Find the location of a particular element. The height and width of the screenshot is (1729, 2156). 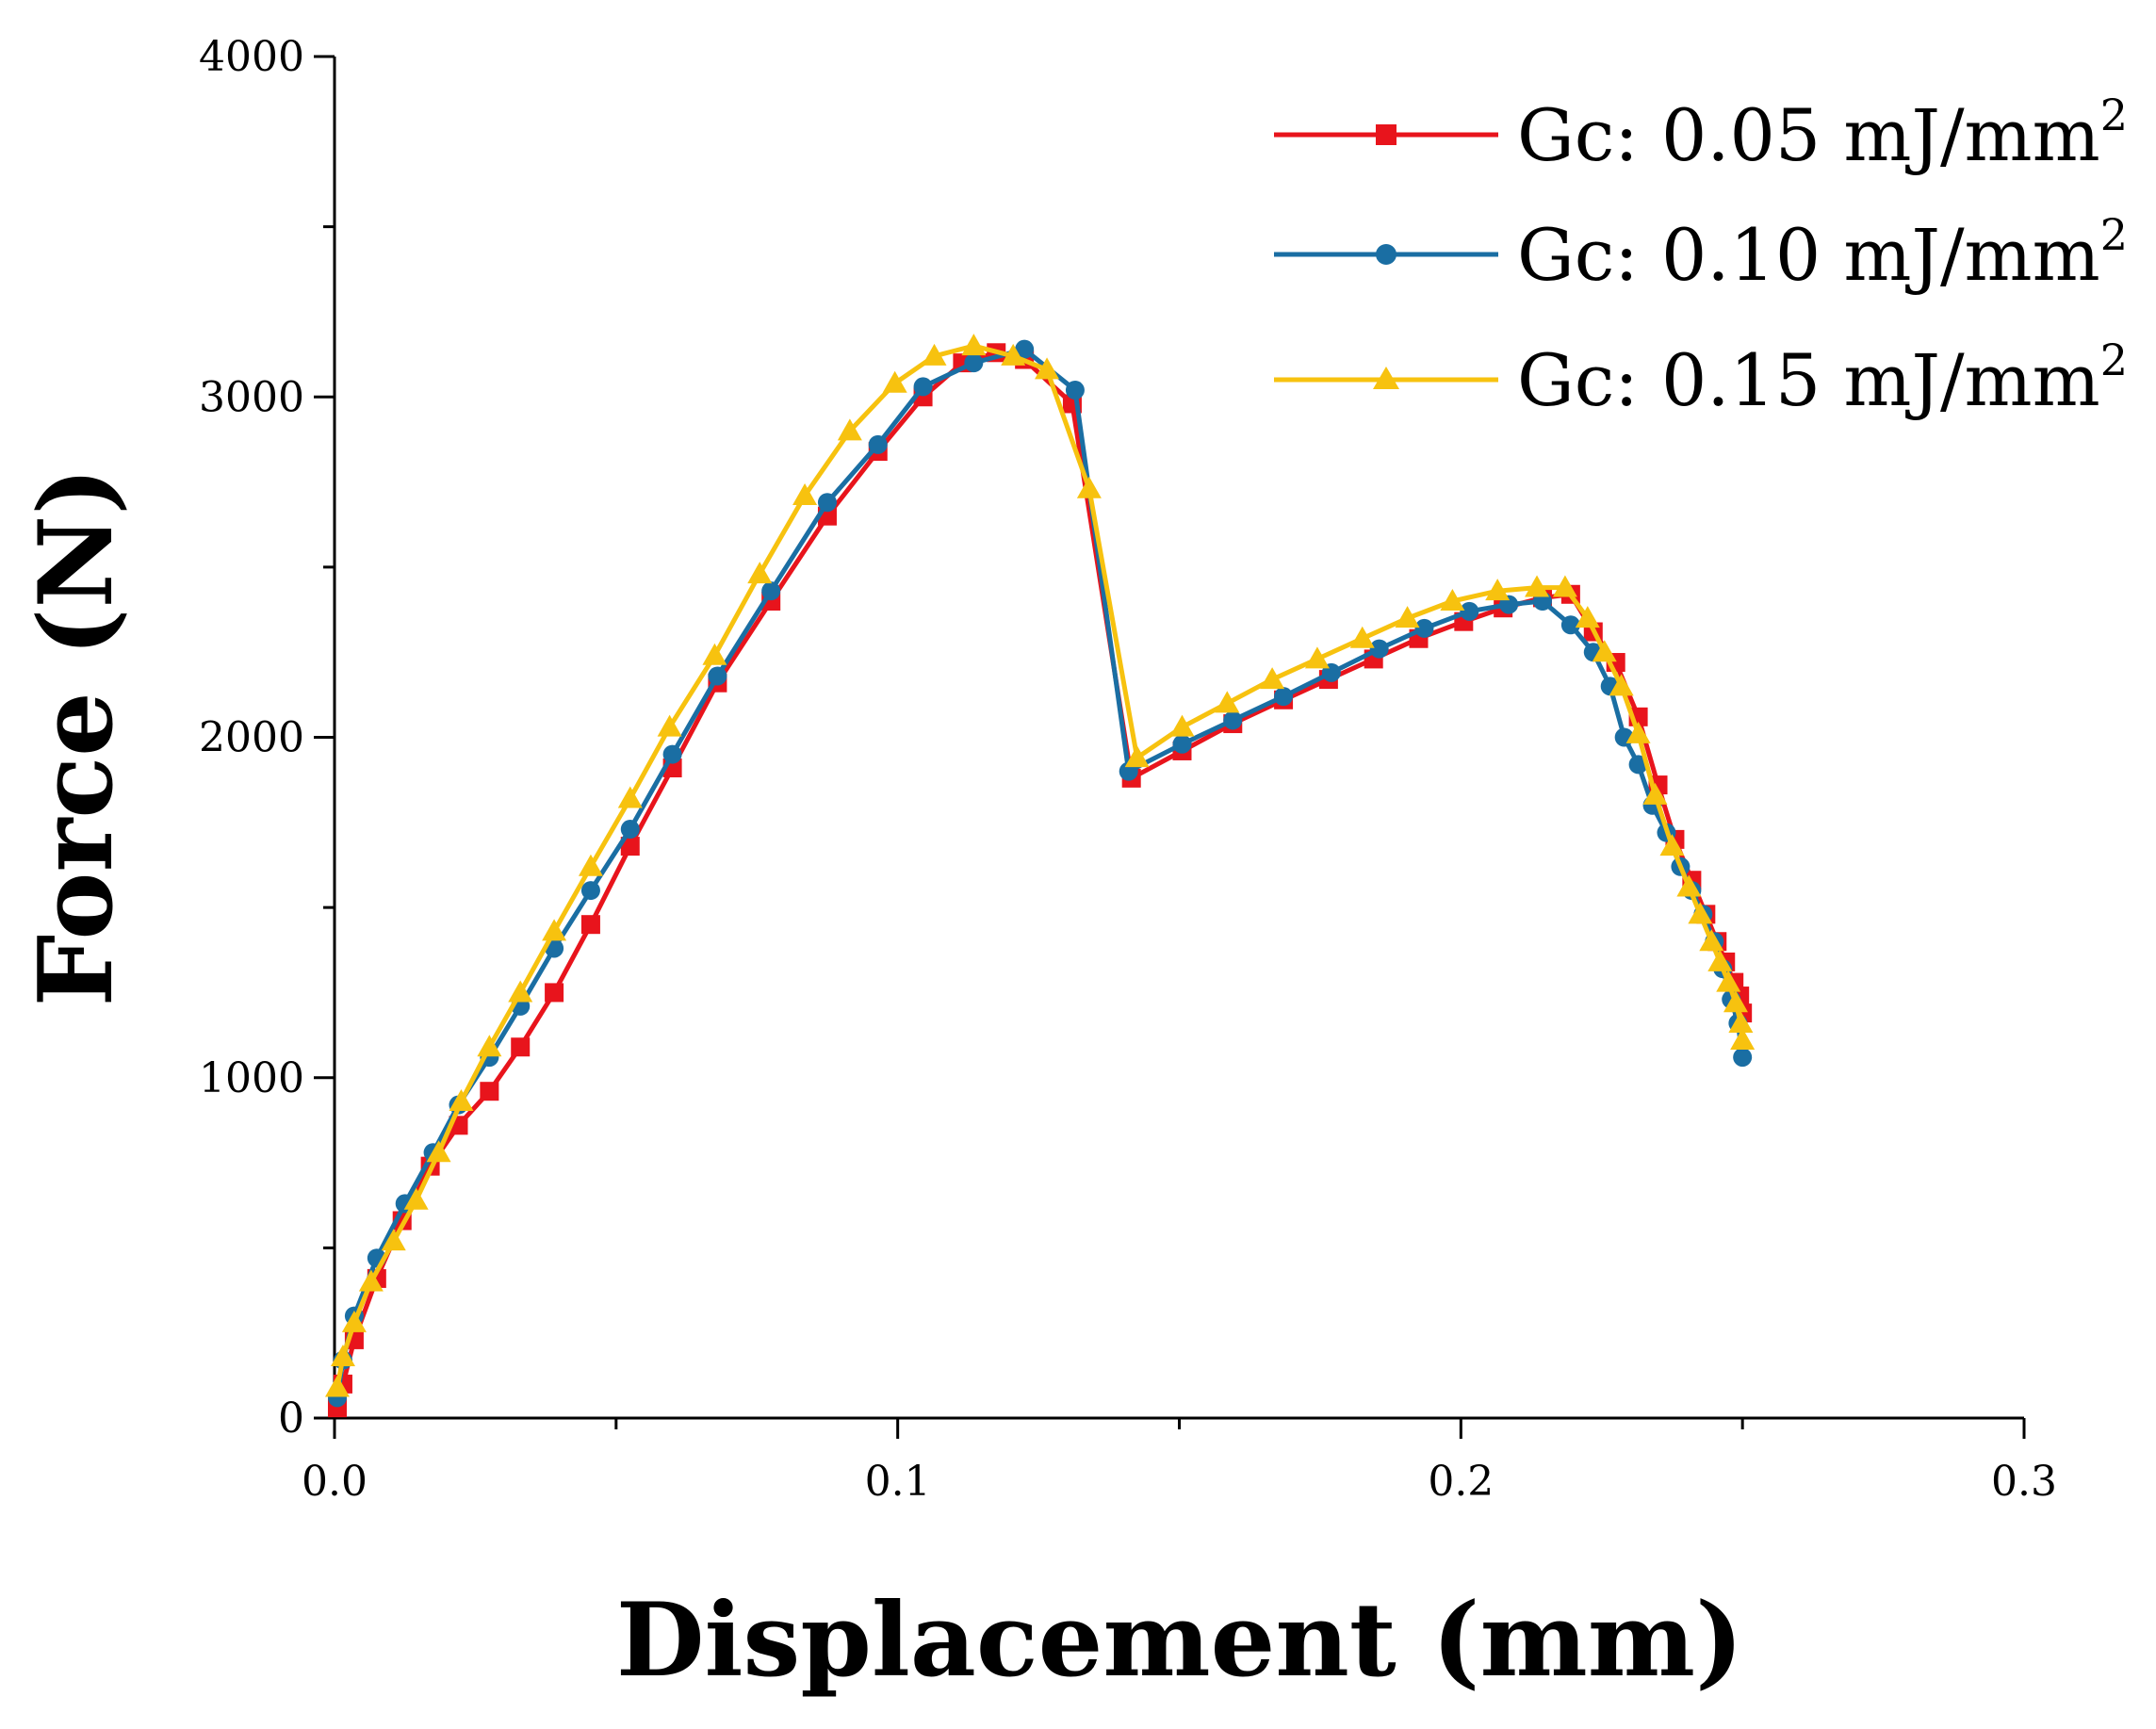

x-tick-label: 0.1 is located at coordinates (898, 1482).